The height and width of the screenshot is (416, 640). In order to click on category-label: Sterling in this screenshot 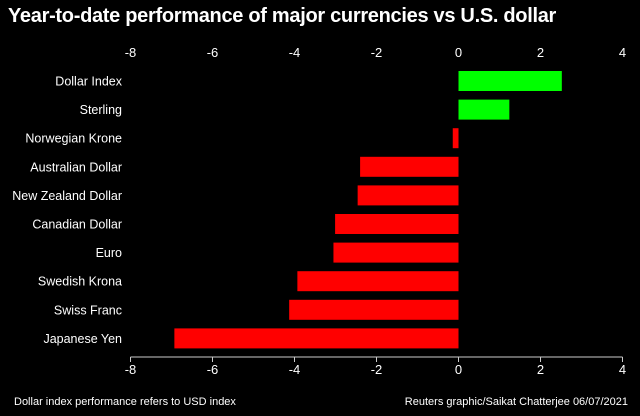, I will do `click(101, 110)`.